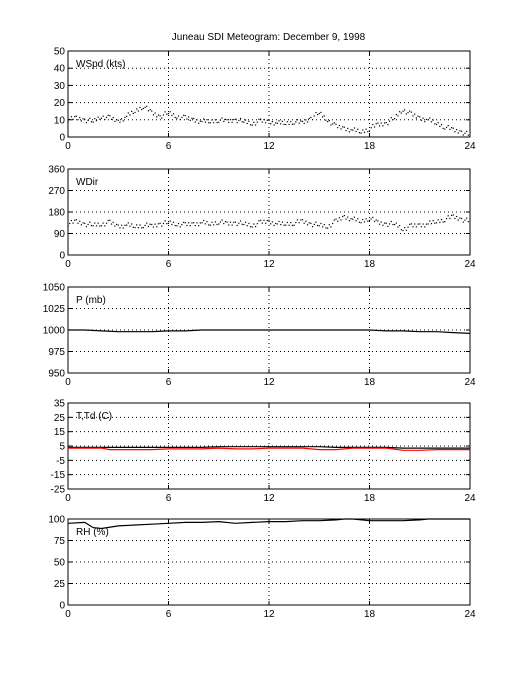  I want to click on wind-speed-ytick-label: 50, so click(60, 52).